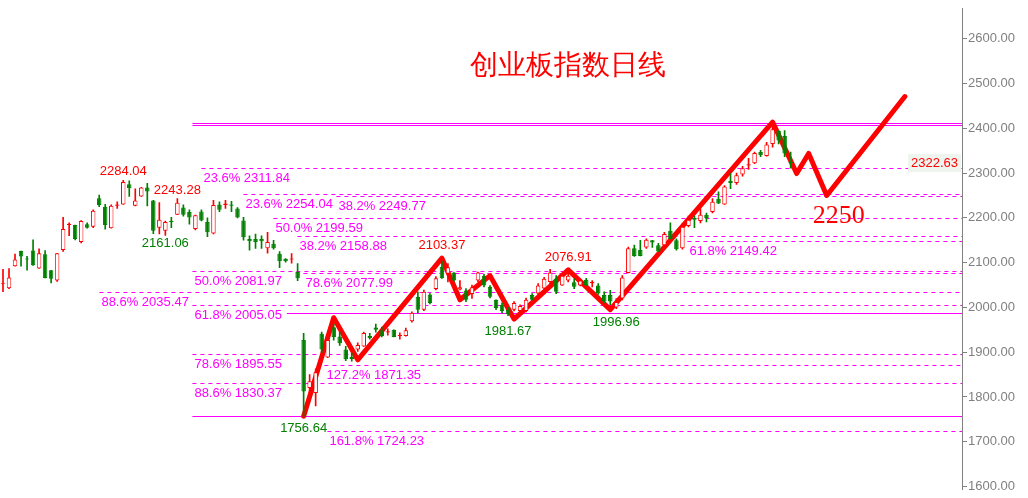  I want to click on ref-line-label: 50.0% 2199.59, so click(319, 227).